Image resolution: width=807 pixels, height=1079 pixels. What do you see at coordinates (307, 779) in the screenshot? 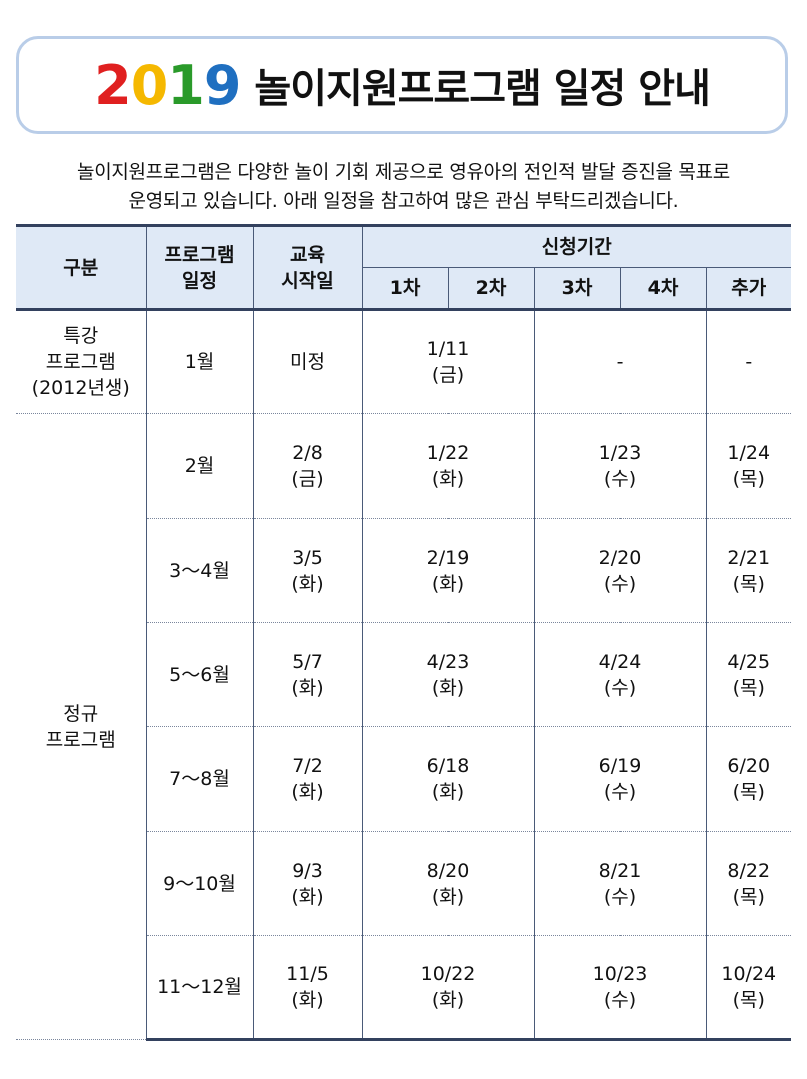
I see `start-date: 7/2 (화)` at bounding box center [307, 779].